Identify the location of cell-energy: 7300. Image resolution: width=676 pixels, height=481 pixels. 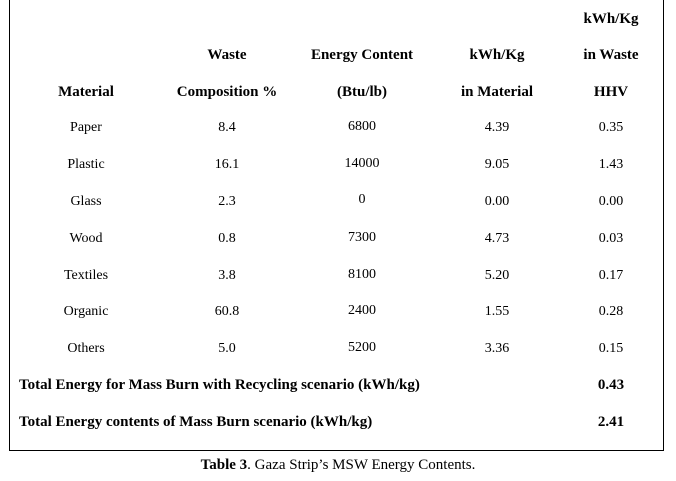
(362, 237).